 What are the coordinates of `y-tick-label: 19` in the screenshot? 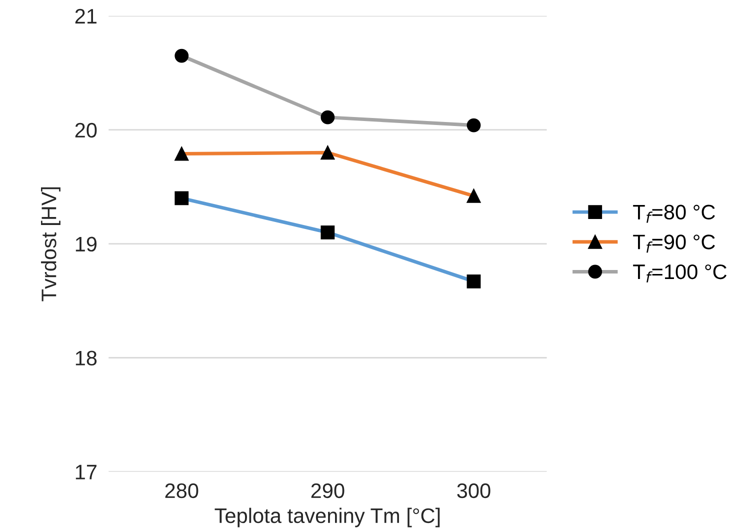 It's located at (86, 244).